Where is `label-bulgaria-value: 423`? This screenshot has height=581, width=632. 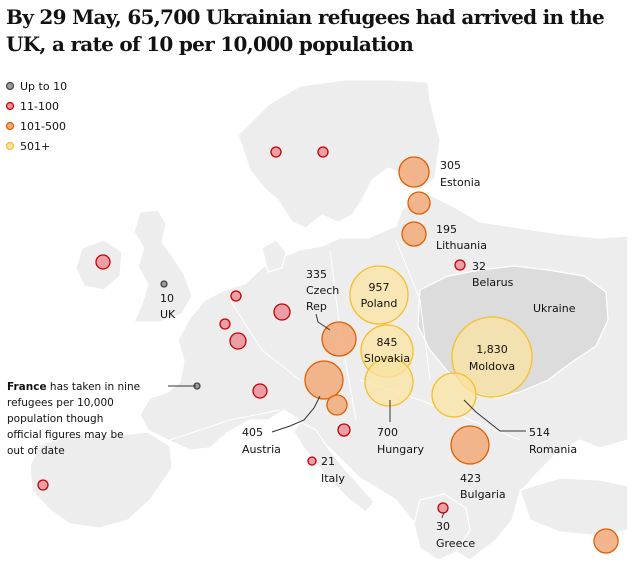
label-bulgaria-value: 423 is located at coordinates (470, 478).